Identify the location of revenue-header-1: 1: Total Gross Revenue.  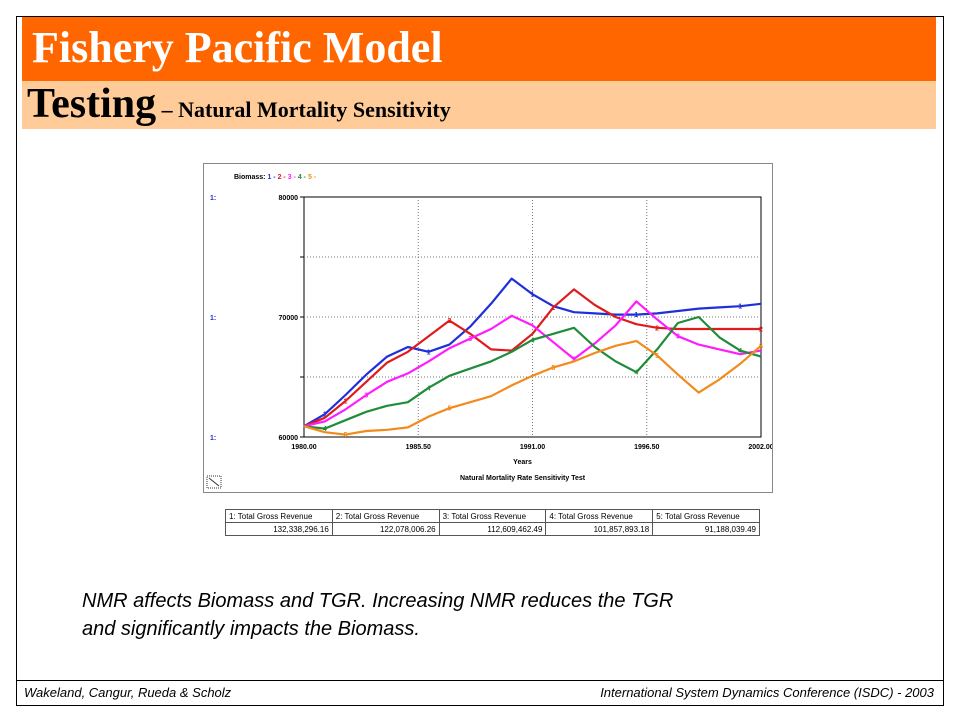
(279, 516).